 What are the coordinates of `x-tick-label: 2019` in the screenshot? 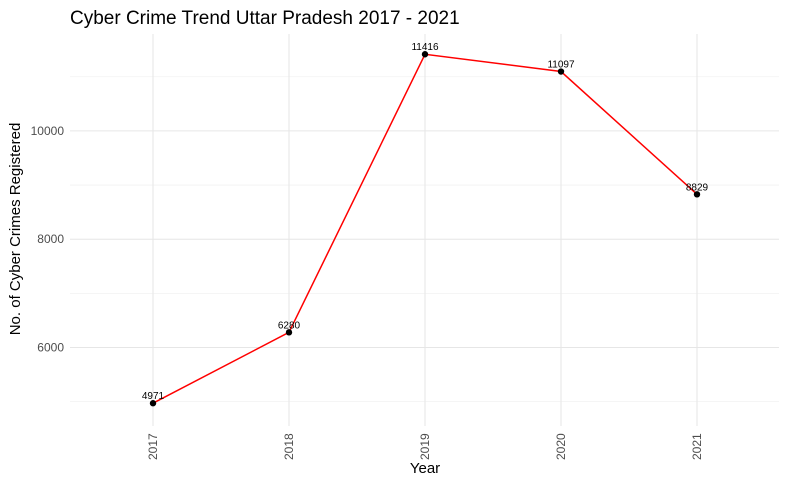 It's located at (425, 446).